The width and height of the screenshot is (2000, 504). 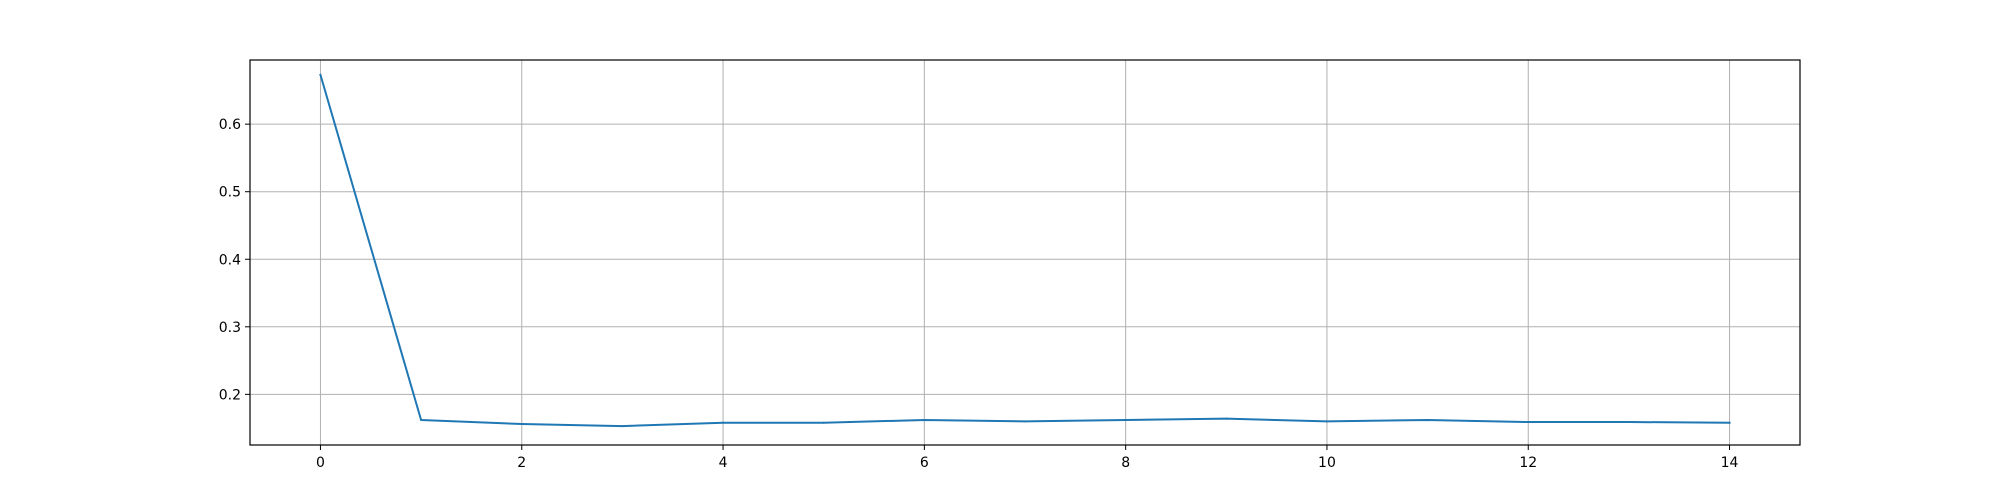 I want to click on x-tick-label: 6, so click(x=924, y=463).